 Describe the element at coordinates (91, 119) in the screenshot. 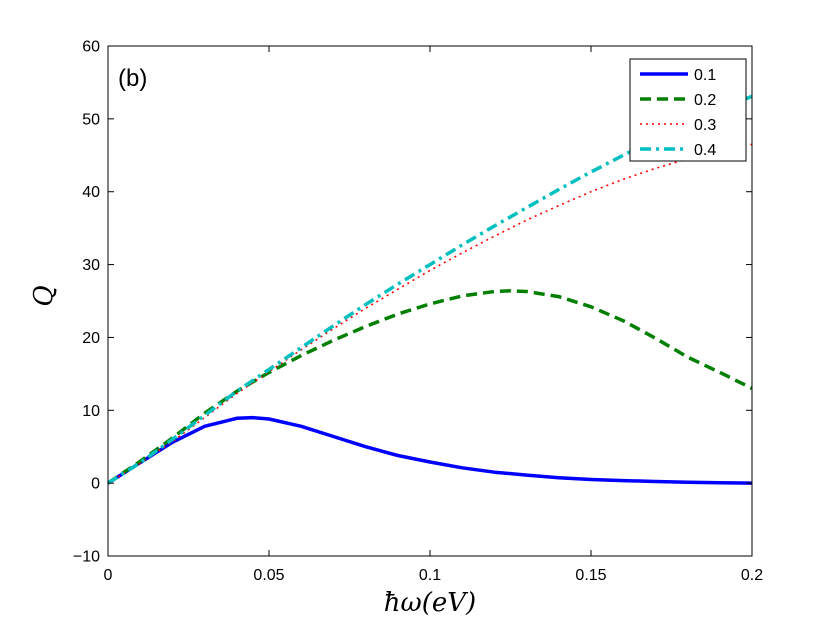

I see `y-tick-label: 50` at that location.